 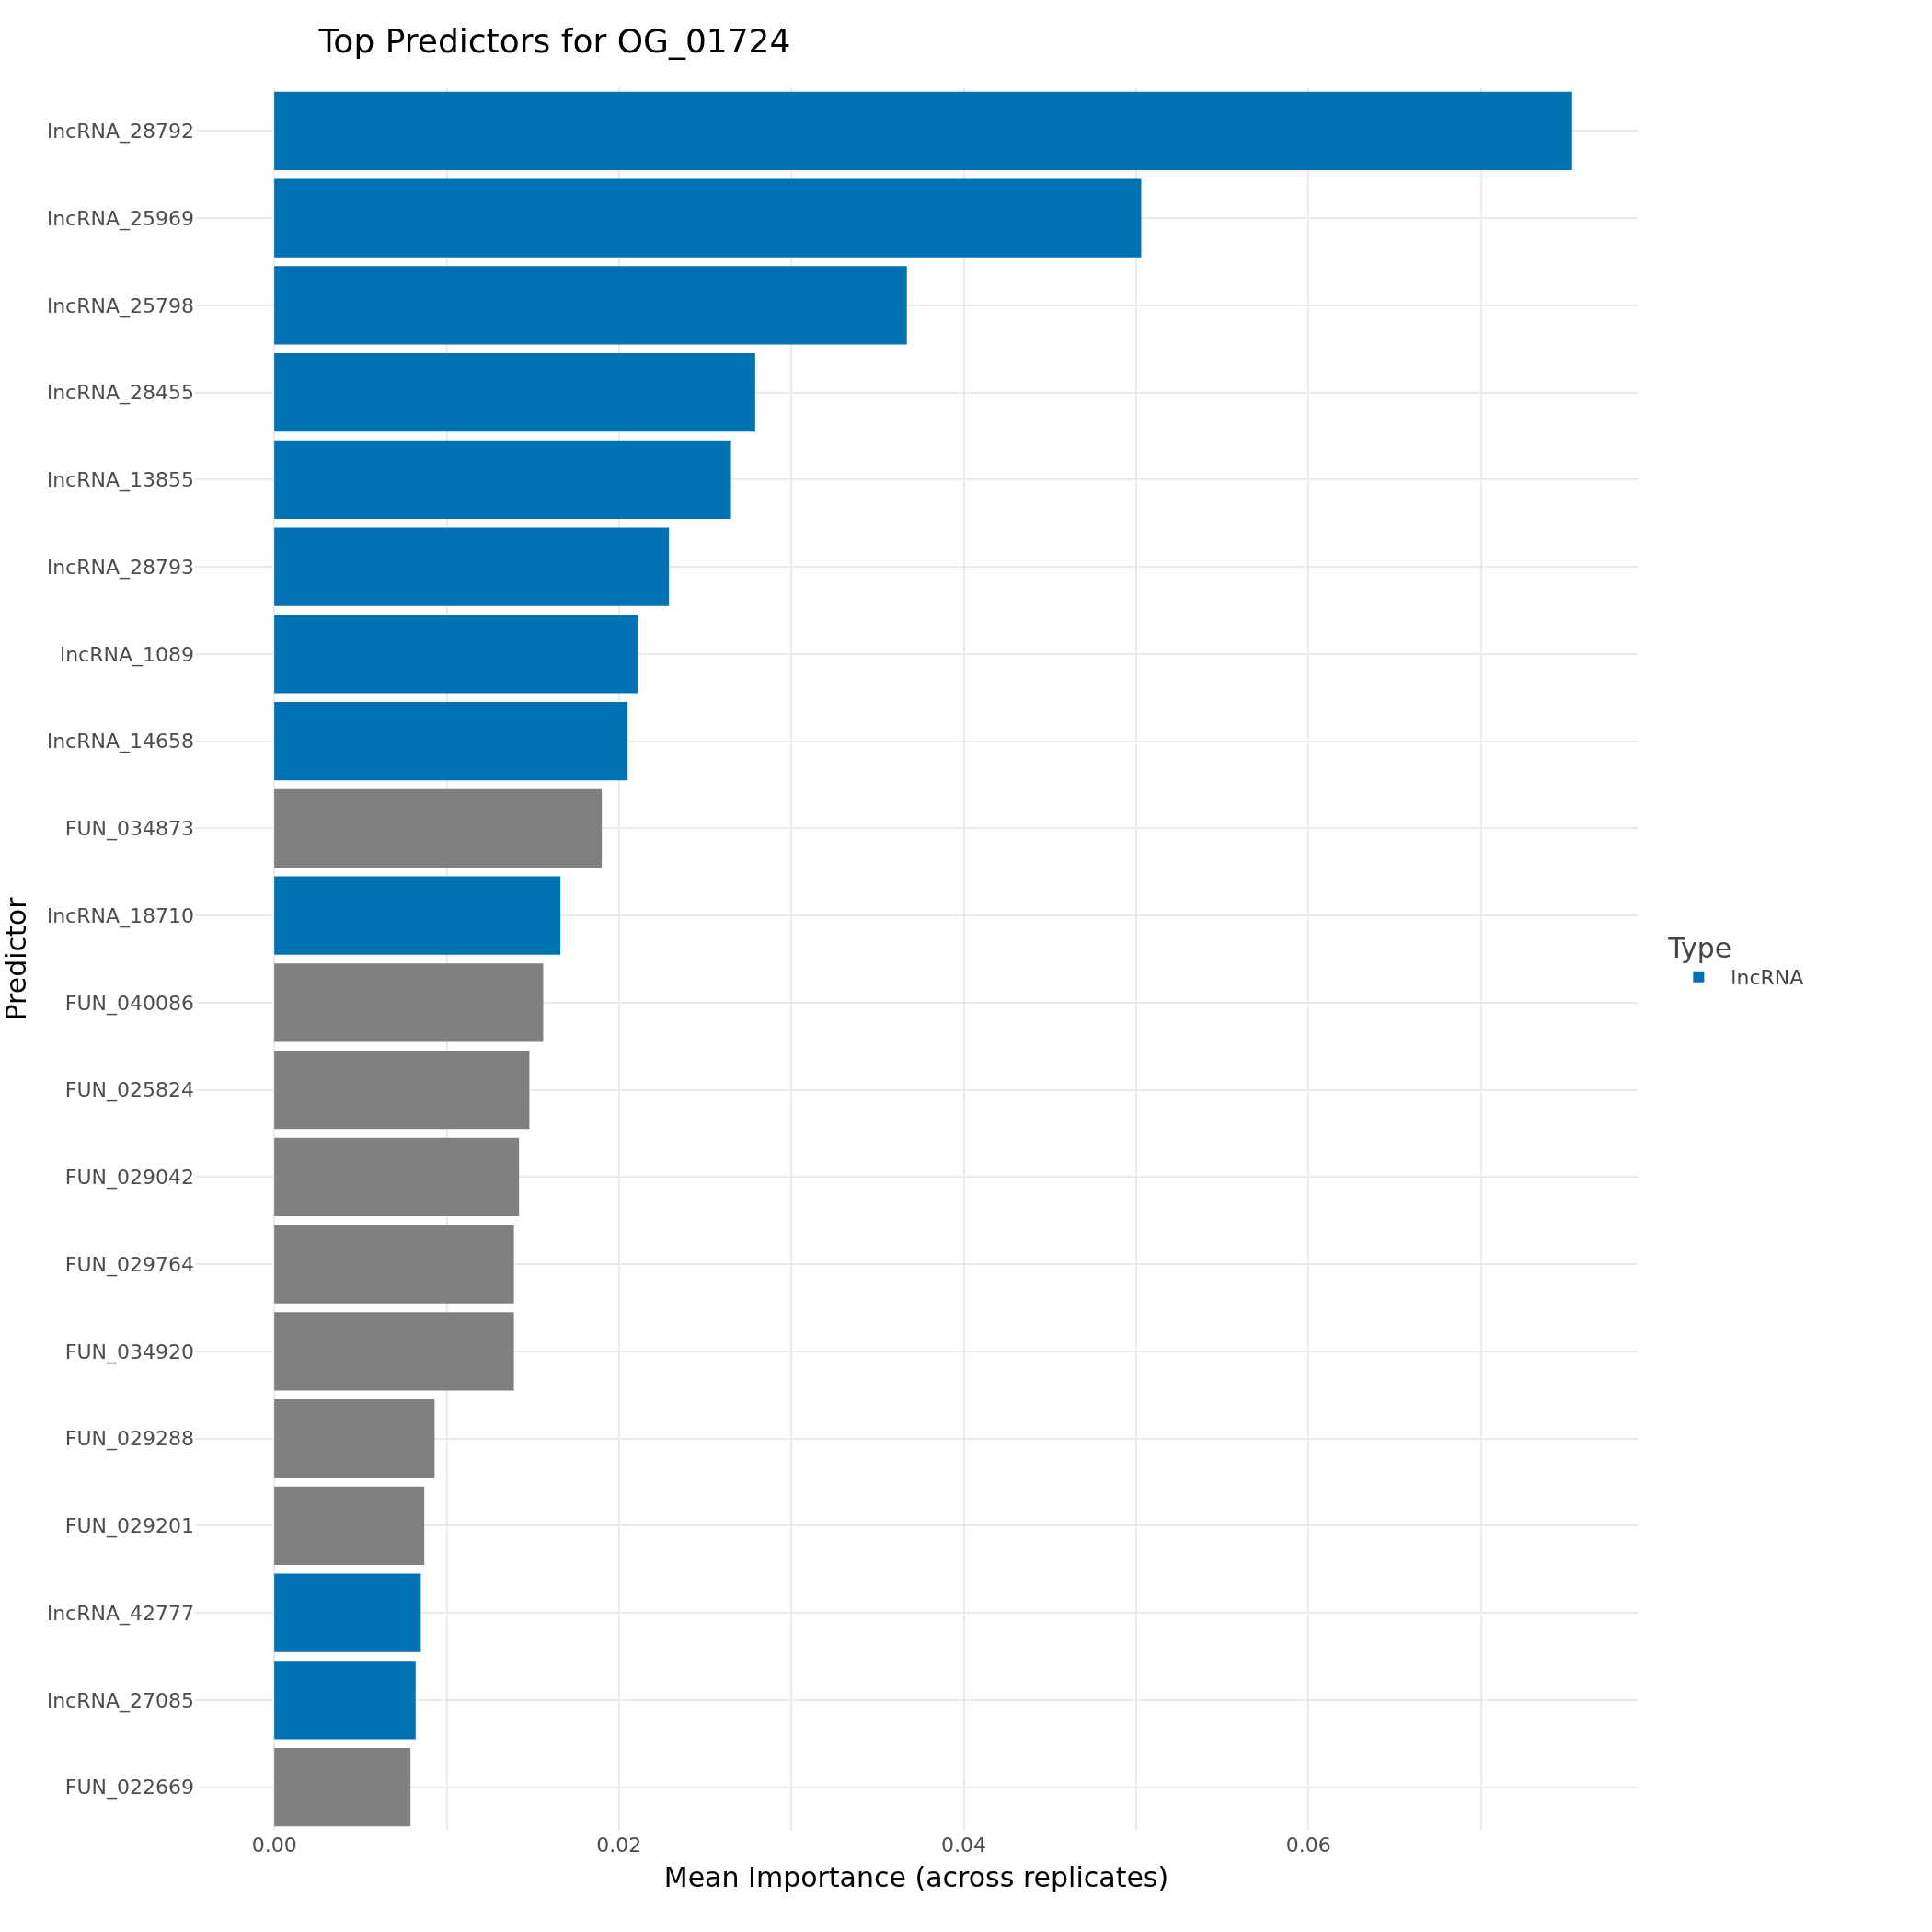 I want to click on chart-title: Top Predictors for OG_01724, so click(x=554, y=40).